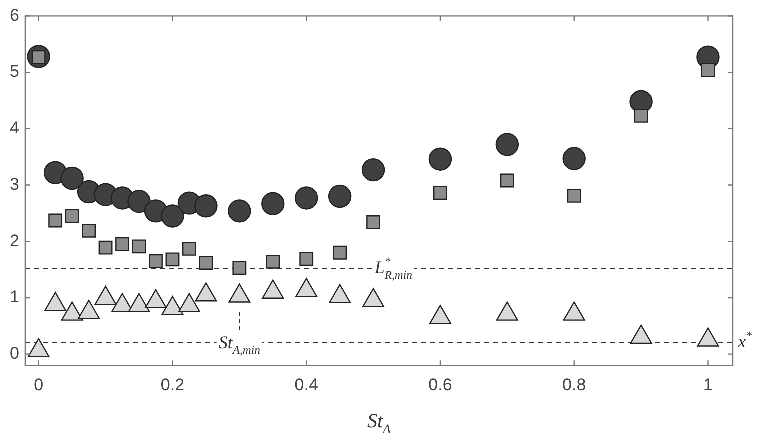  What do you see at coordinates (744, 340) in the screenshot?
I see `ref-line-label: x*` at bounding box center [744, 340].